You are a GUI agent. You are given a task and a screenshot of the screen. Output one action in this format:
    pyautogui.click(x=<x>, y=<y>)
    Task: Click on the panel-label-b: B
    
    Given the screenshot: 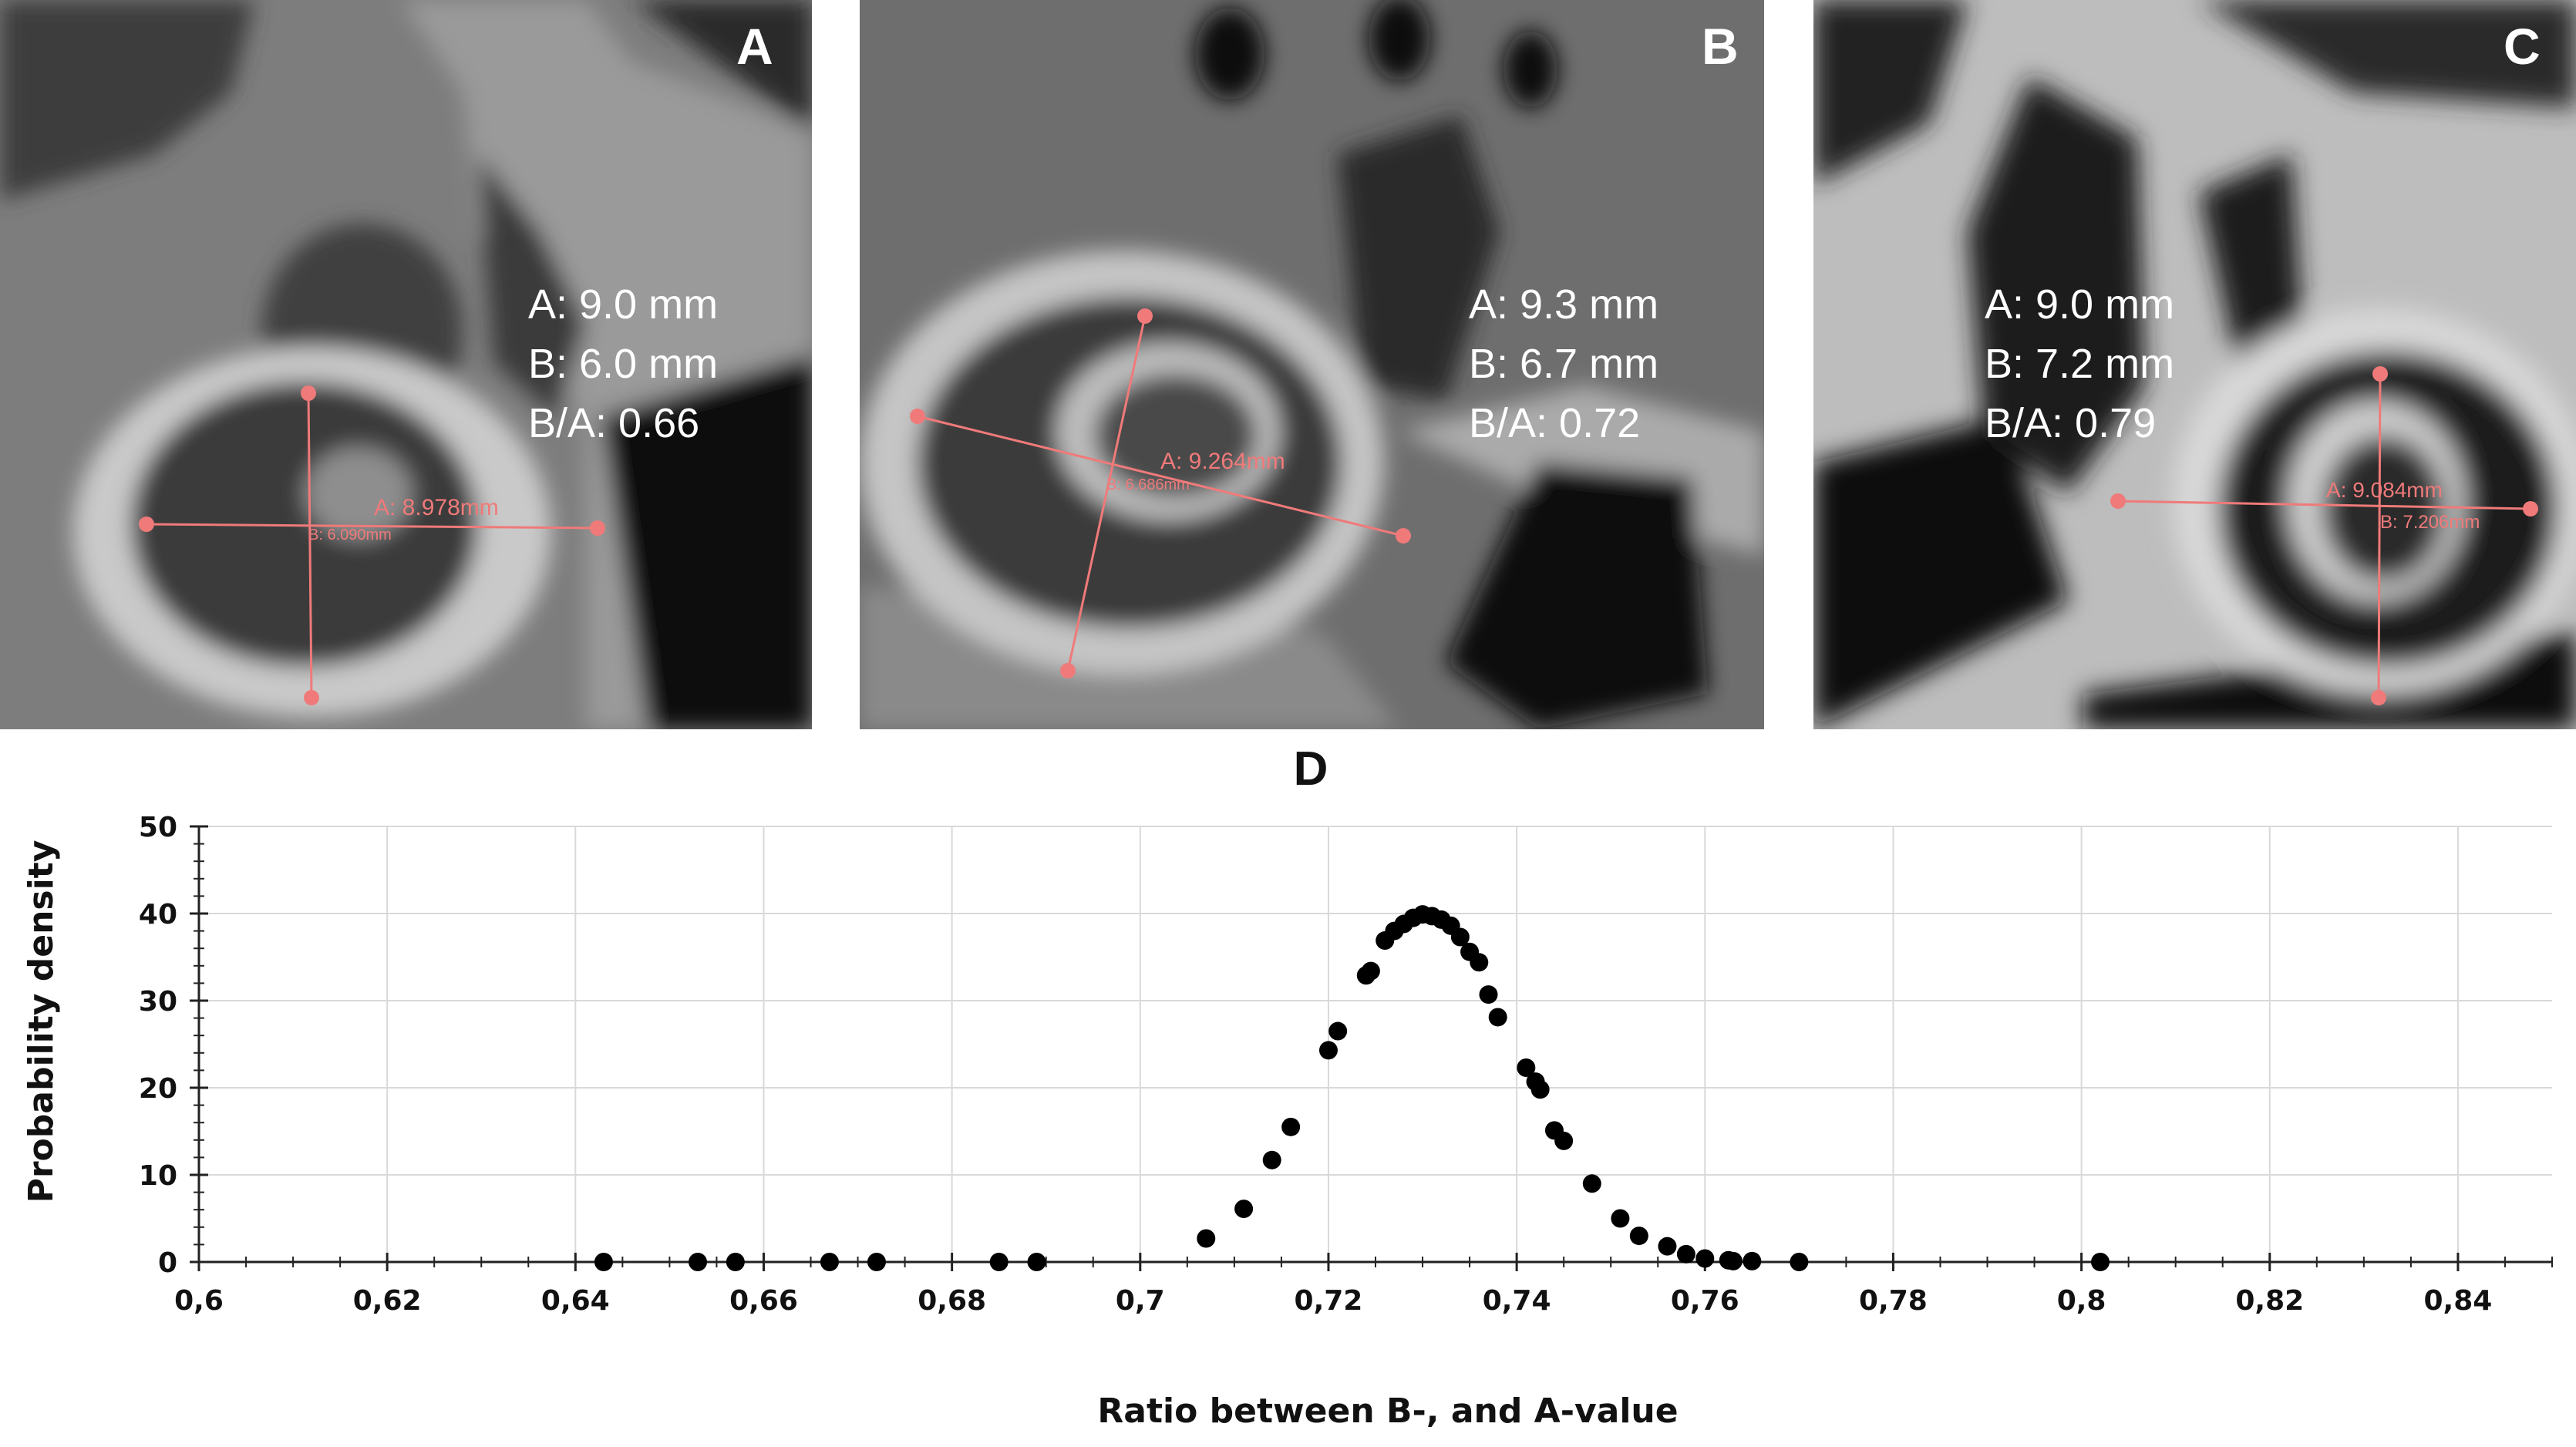 What is the action you would take?
    pyautogui.click(x=1721, y=46)
    